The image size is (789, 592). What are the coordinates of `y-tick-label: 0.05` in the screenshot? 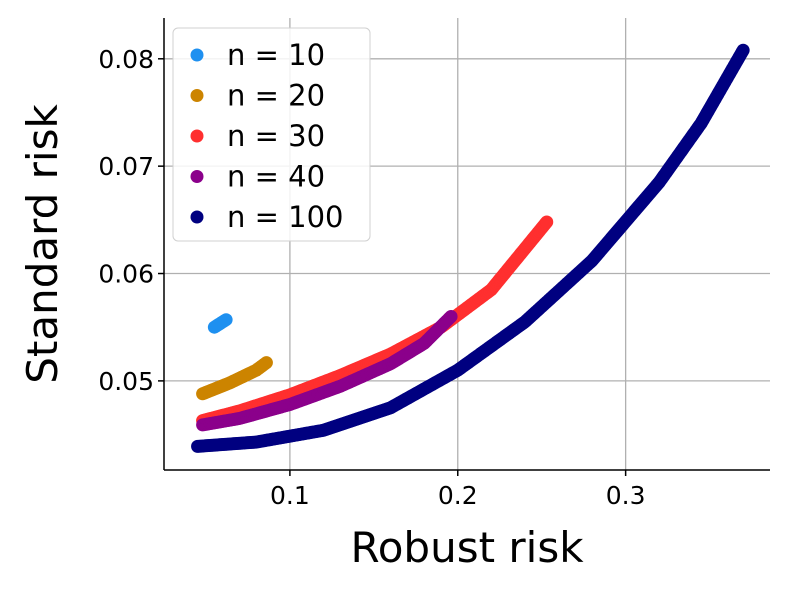 It's located at (126, 381).